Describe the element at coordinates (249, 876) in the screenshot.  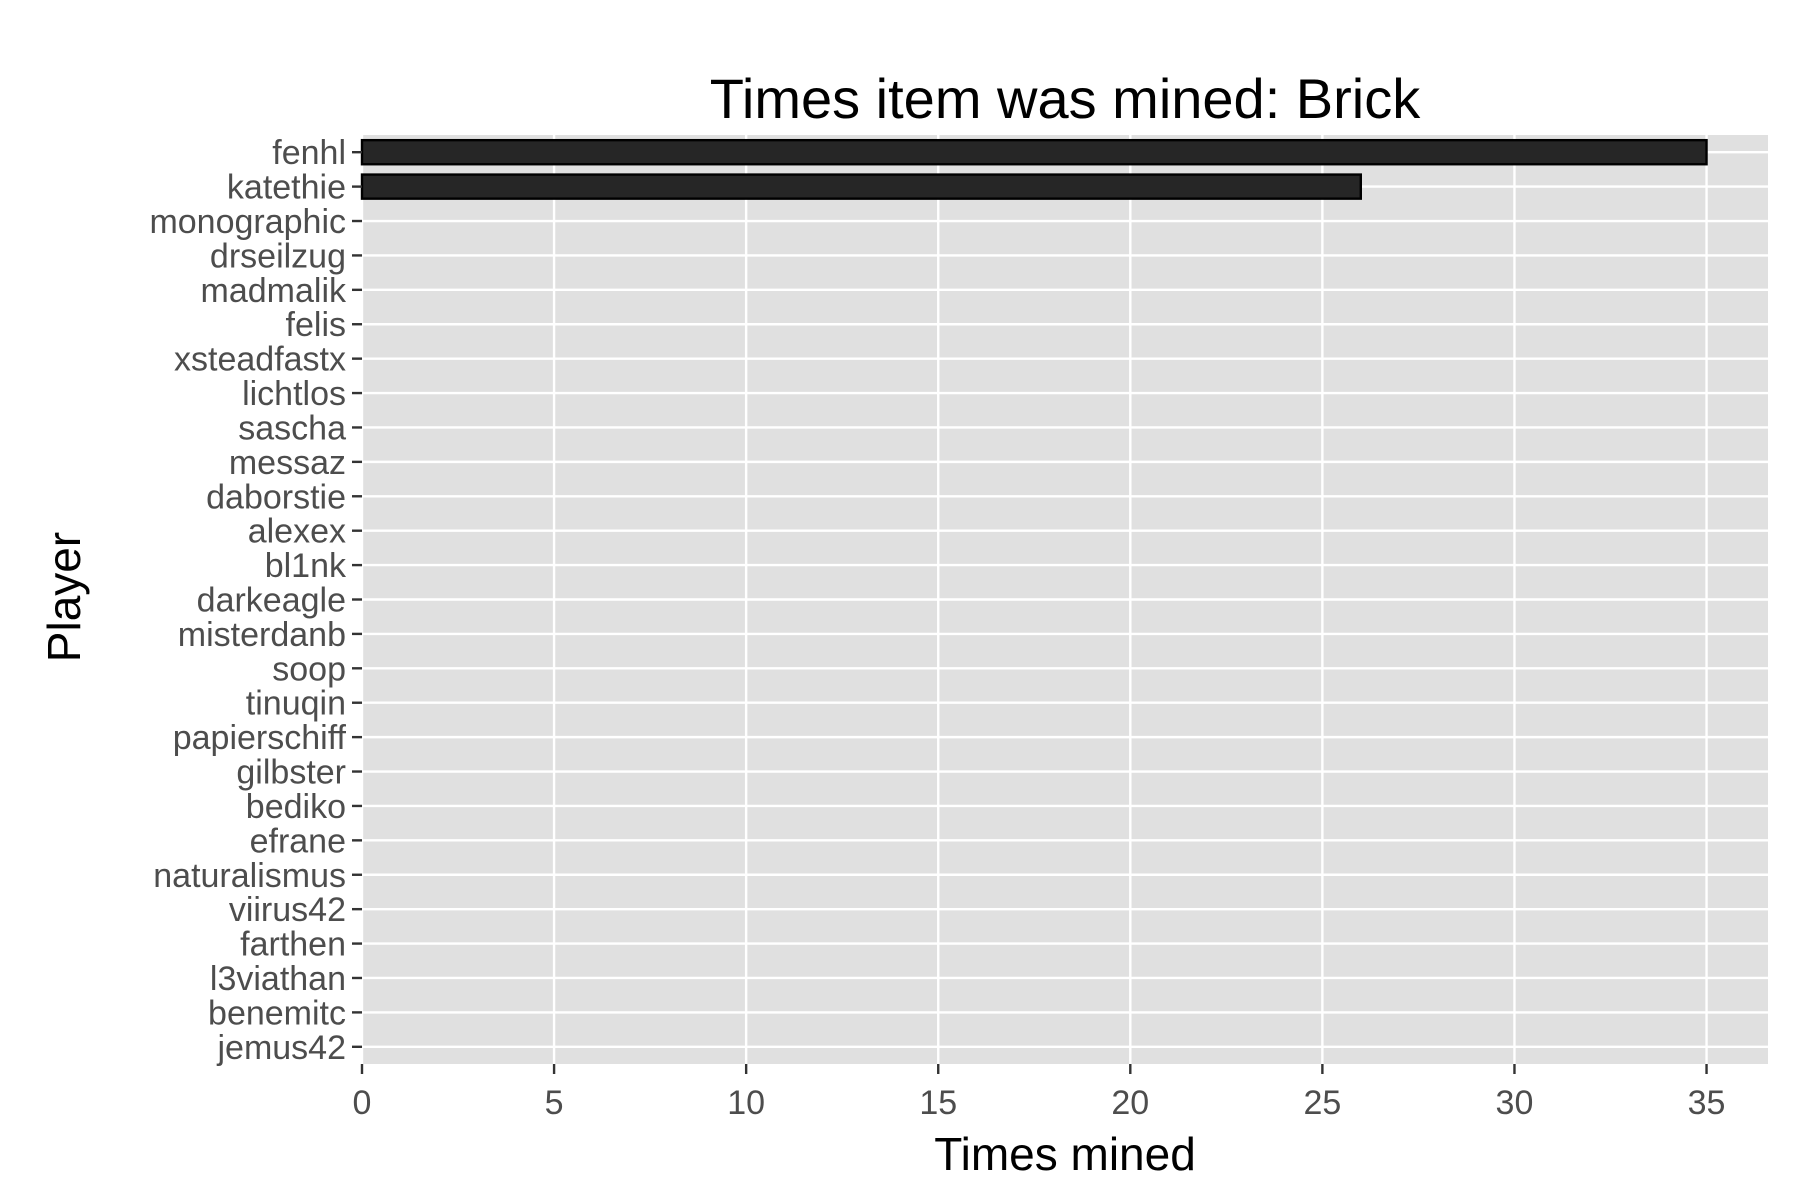
I see `y-tick-label: naturalismus` at that location.